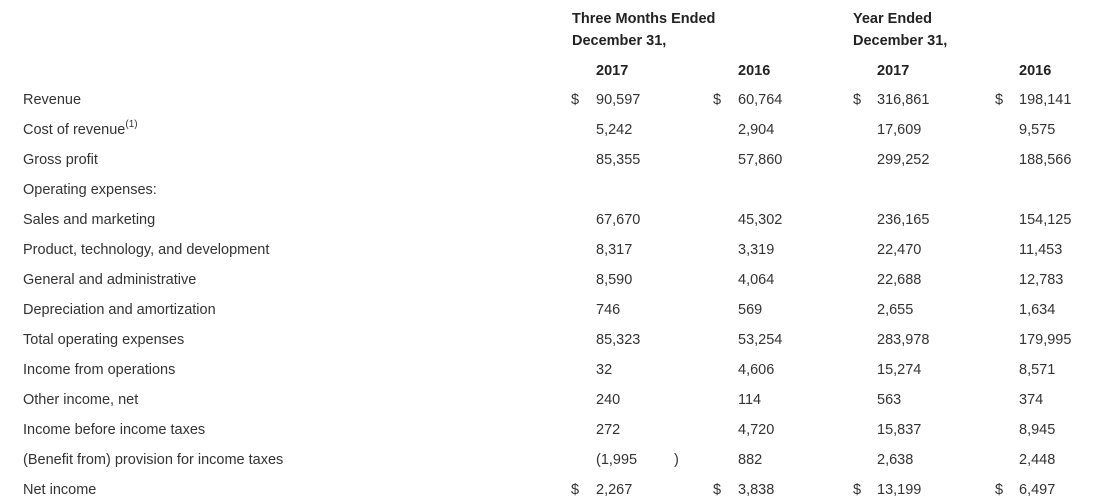 This screenshot has width=1097, height=502. What do you see at coordinates (750, 310) in the screenshot?
I see `table-cell: 569` at bounding box center [750, 310].